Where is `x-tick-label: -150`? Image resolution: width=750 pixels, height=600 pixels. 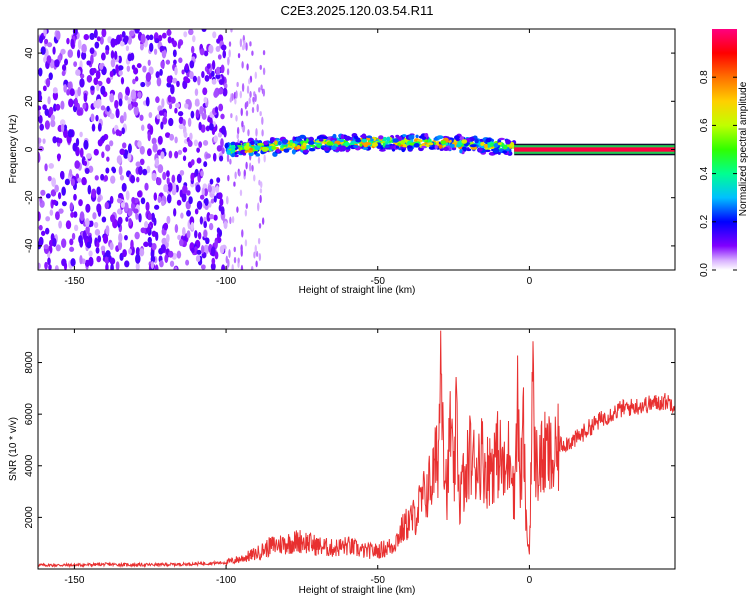
x-tick-label: -150 is located at coordinates (74, 281).